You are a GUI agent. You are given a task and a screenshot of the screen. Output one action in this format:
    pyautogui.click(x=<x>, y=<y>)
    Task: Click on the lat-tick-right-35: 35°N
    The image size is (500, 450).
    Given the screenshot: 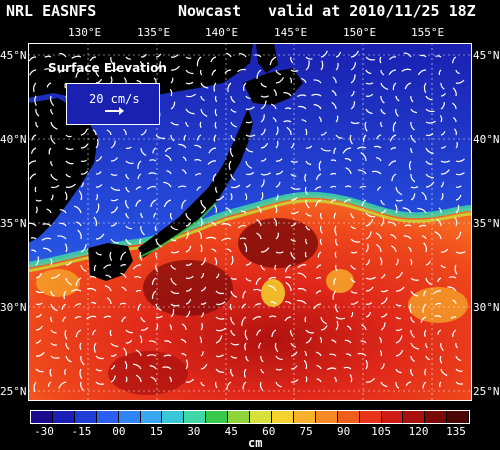 What is the action you would take?
    pyautogui.click(x=486, y=223)
    